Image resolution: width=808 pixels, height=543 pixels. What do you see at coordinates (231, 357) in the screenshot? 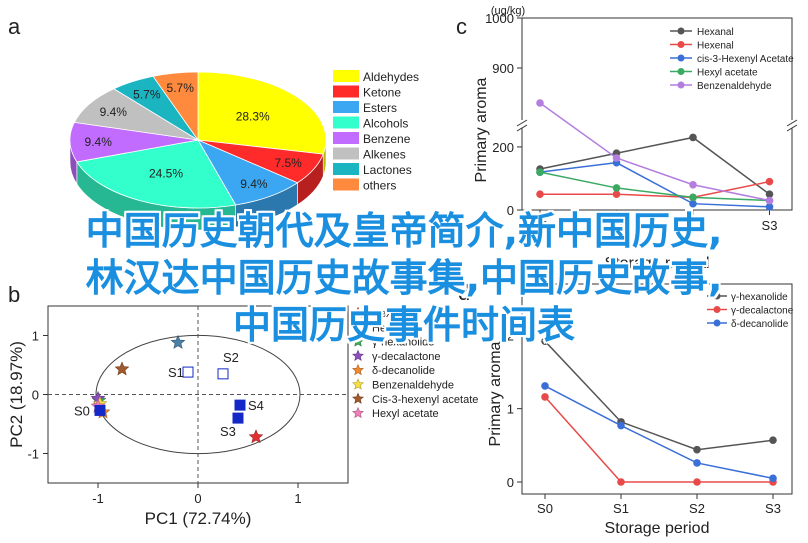
I see `sample-label-s2: S2` at bounding box center [231, 357].